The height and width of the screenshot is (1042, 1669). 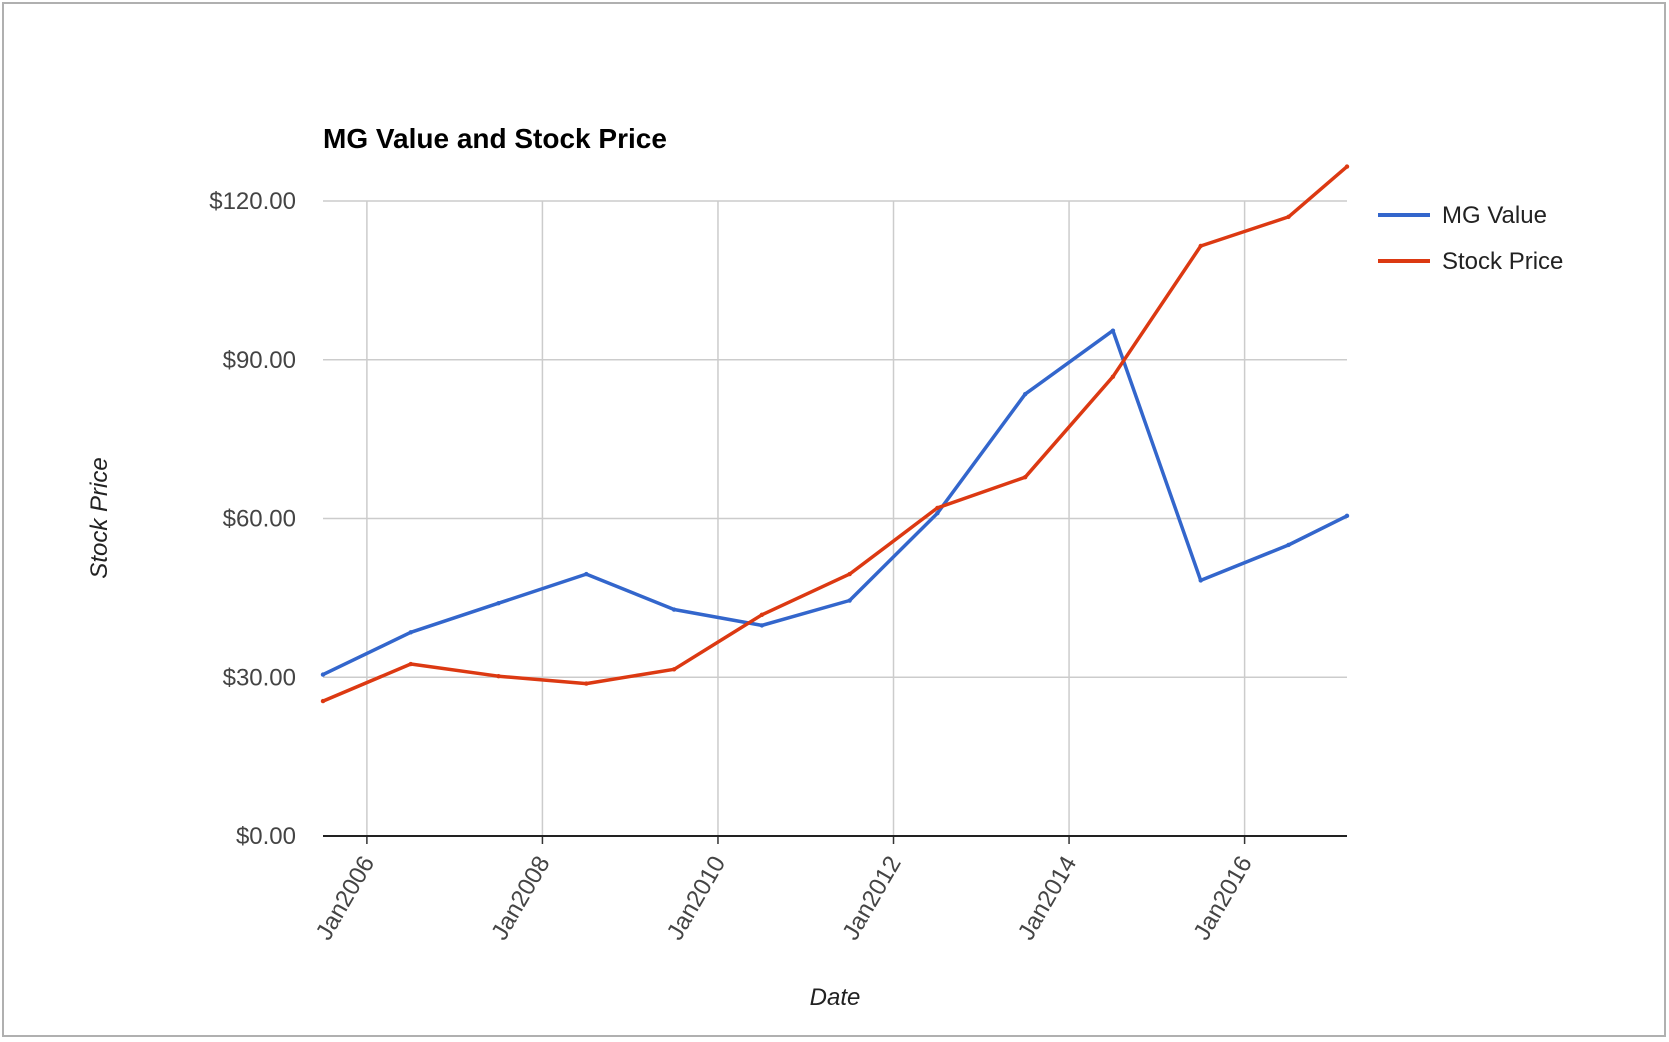 I want to click on y-axis-label: Stock Price, so click(x=99, y=517).